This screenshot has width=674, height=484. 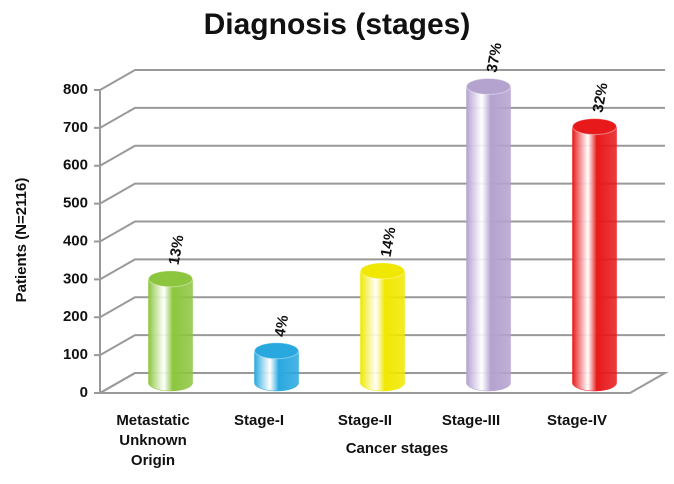 What do you see at coordinates (382, 80) in the screenshot?
I see `grid-line` at bounding box center [382, 80].